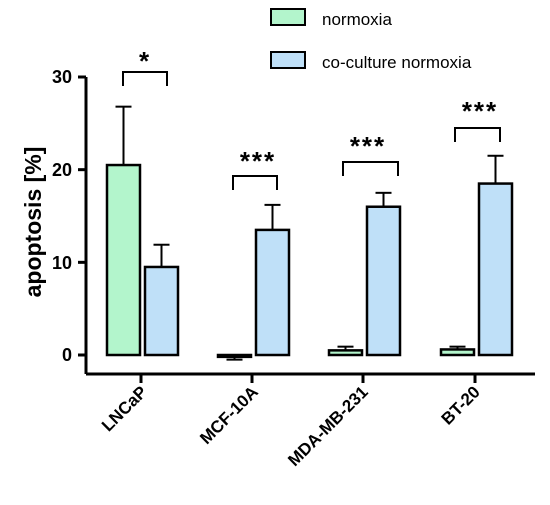 The width and height of the screenshot is (550, 505). I want to click on x-category-label: BT-20, so click(461, 405).